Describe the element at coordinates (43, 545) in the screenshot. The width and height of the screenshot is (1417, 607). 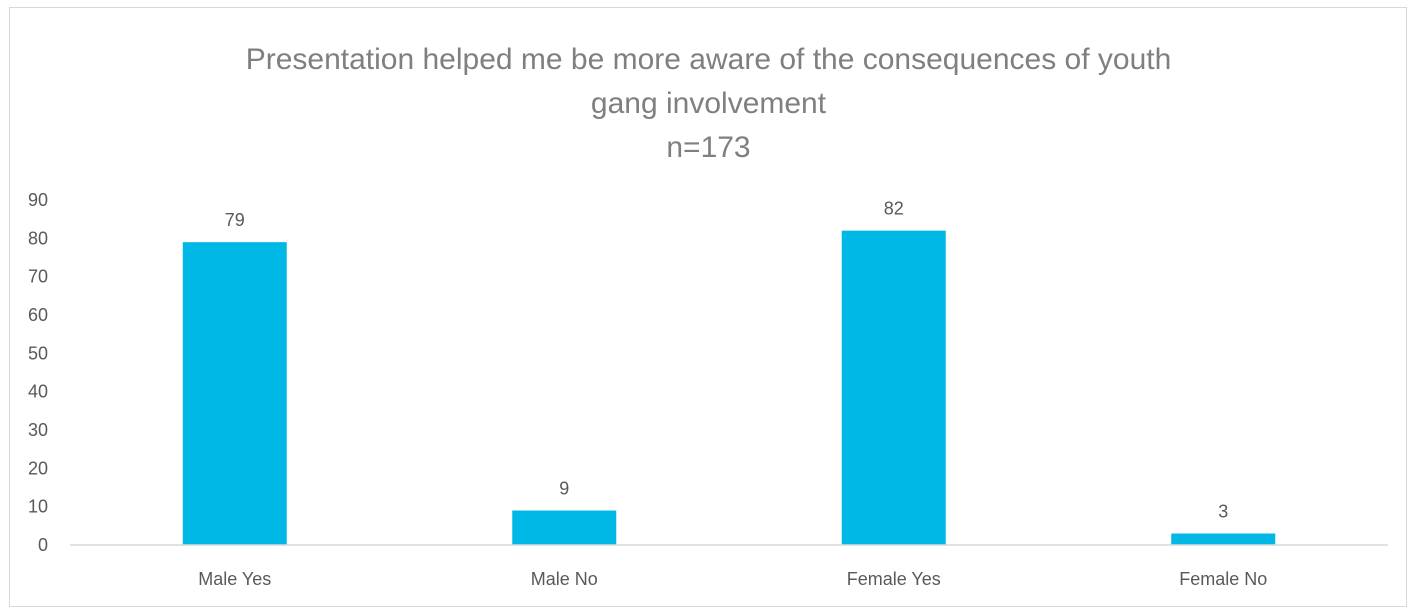
I see `y-tick-label: 0` at that location.